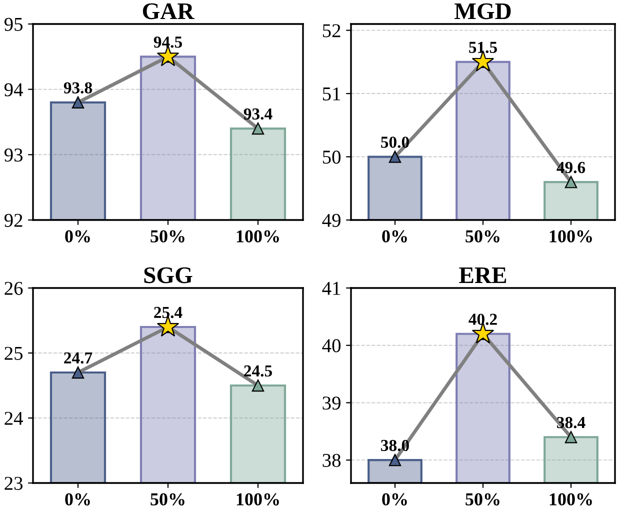  I want to click on data-label: 38.0, so click(395, 446).